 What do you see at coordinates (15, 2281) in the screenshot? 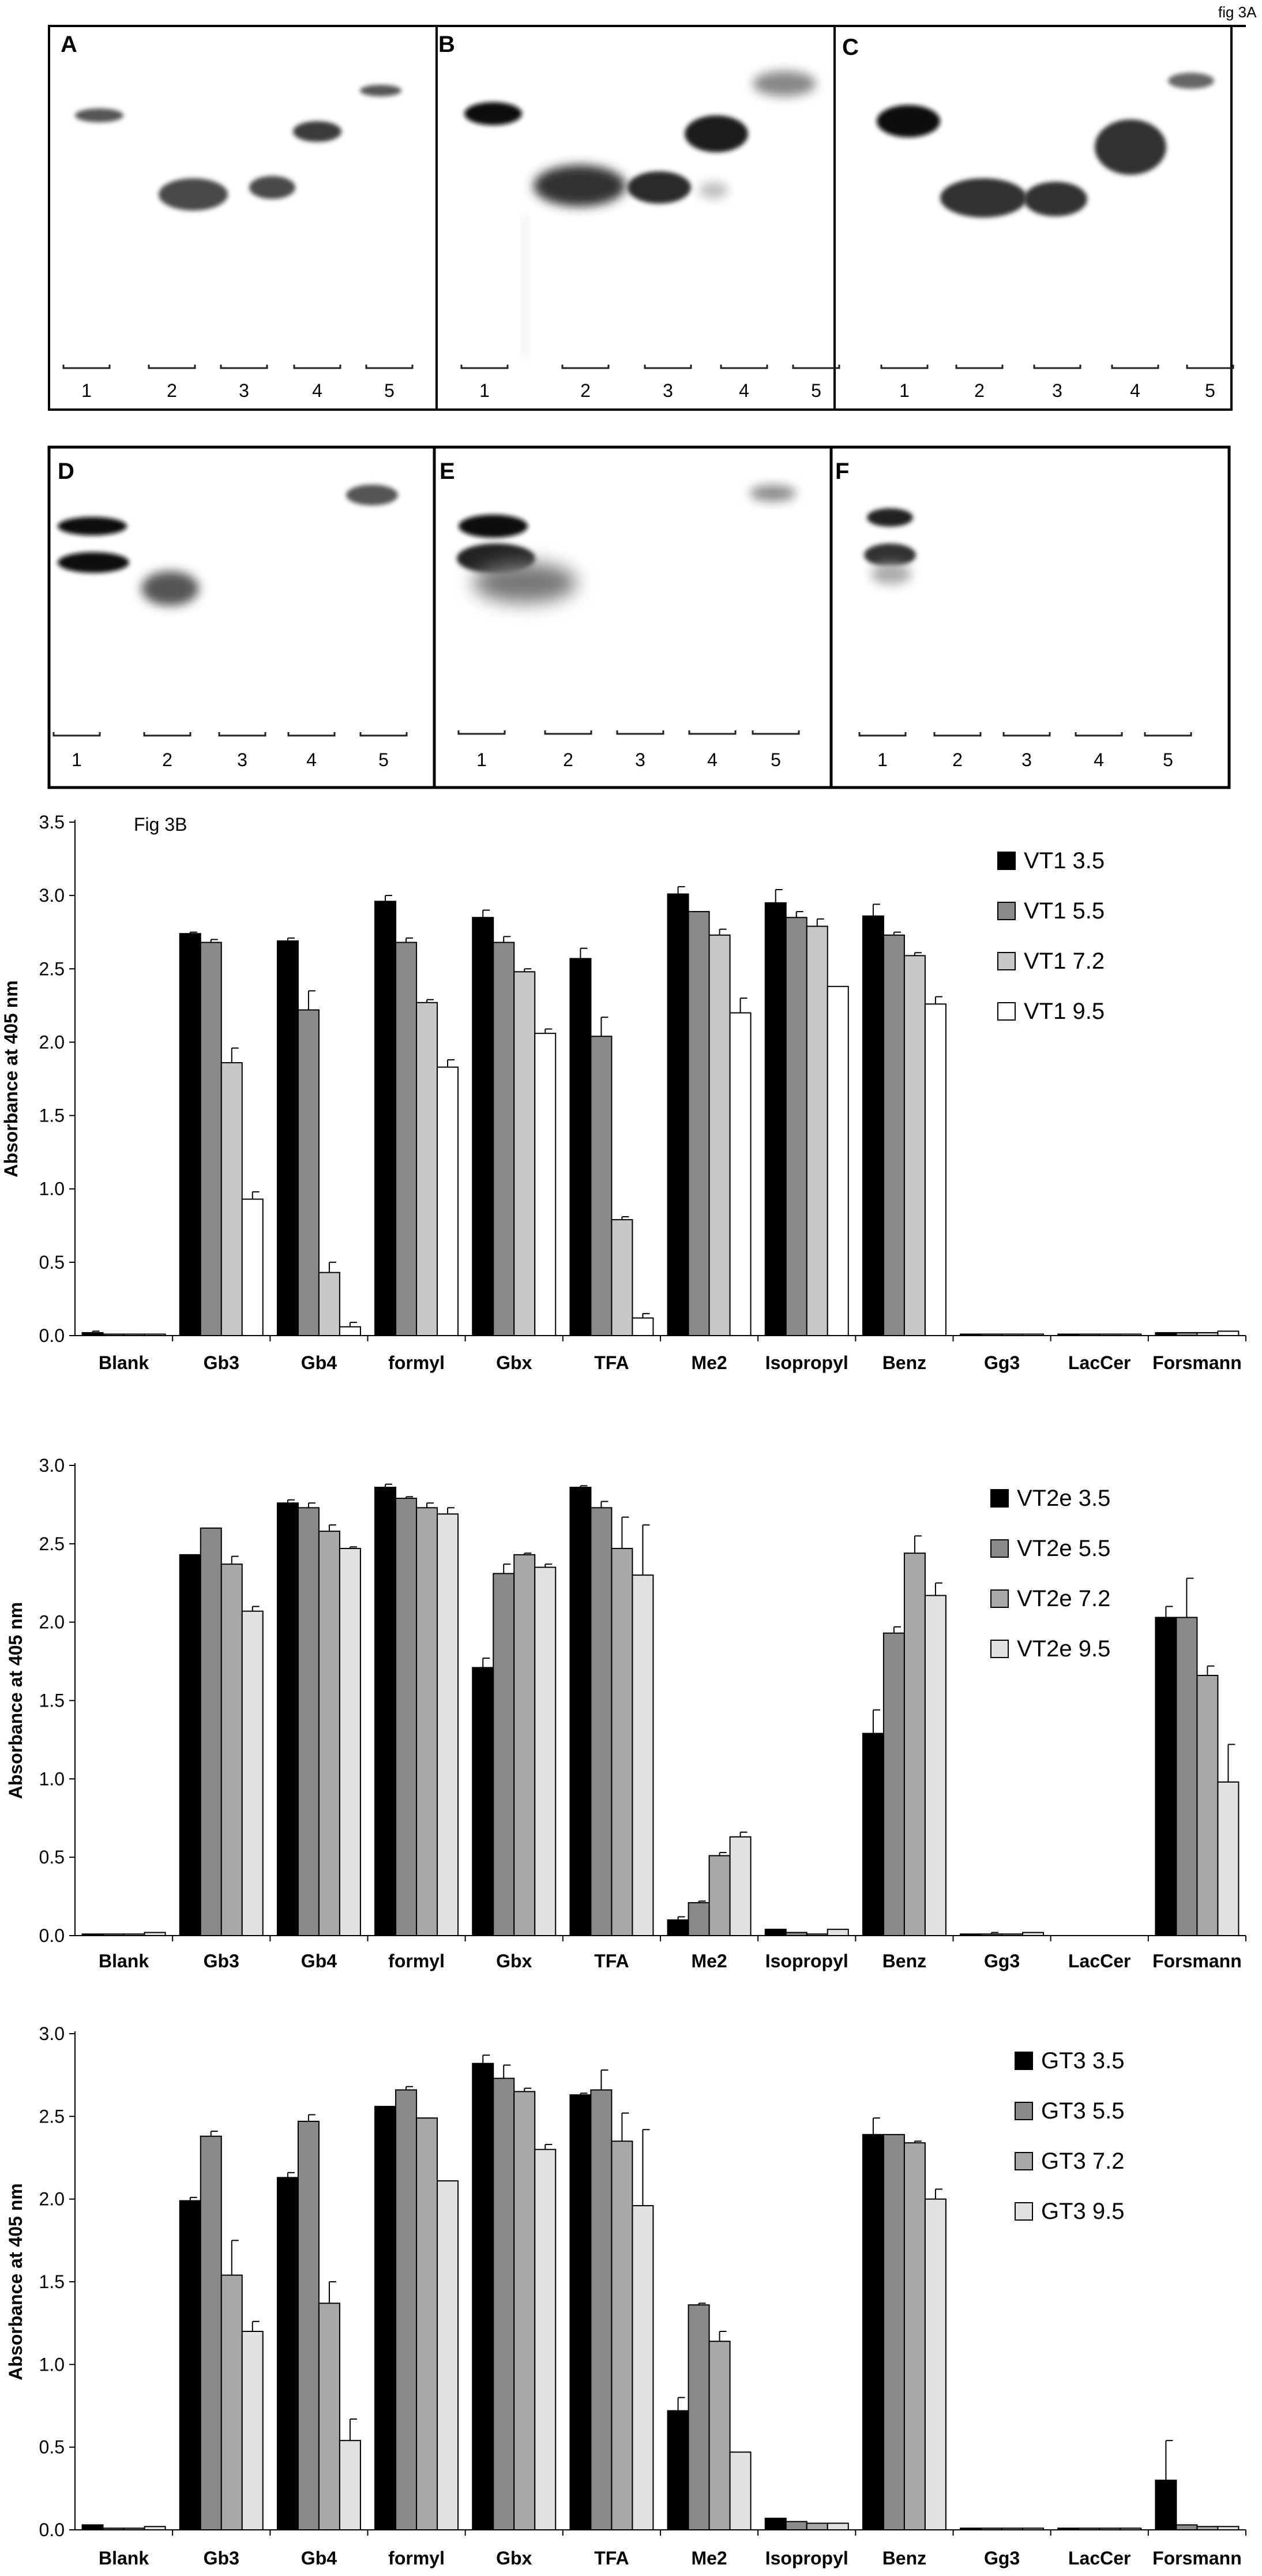
I see `y-axis-label: Absorbance at 405 nm` at bounding box center [15, 2281].